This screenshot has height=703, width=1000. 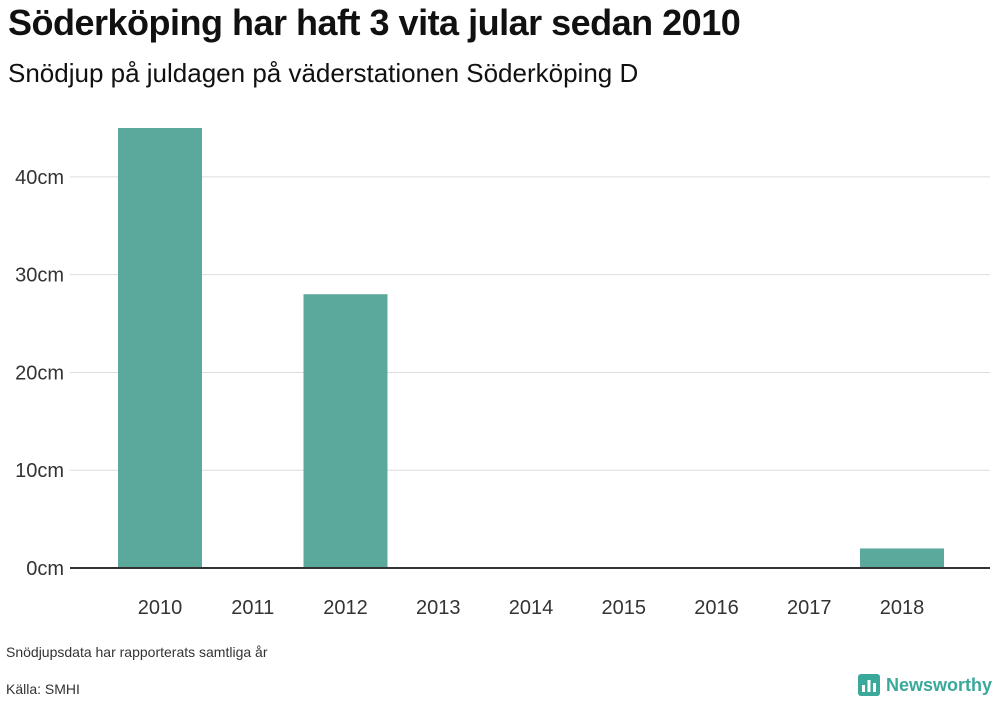 What do you see at coordinates (43, 689) in the screenshot?
I see `source-note: Källa: SMHI` at bounding box center [43, 689].